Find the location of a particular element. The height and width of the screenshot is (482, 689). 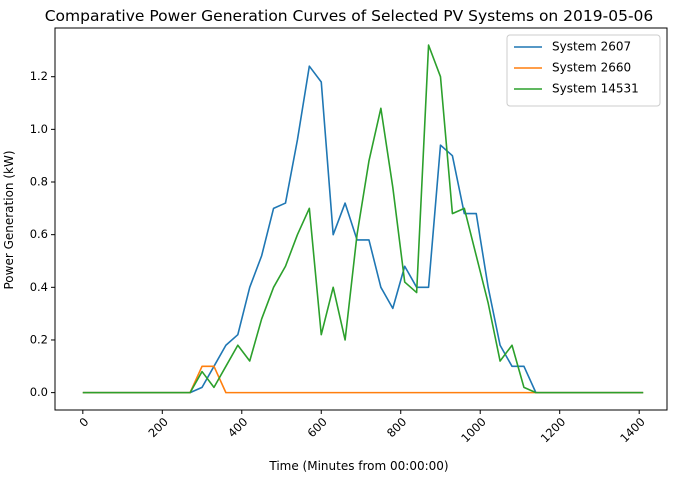

y-axis-label: Power Generation (kW) is located at coordinates (9, 219).